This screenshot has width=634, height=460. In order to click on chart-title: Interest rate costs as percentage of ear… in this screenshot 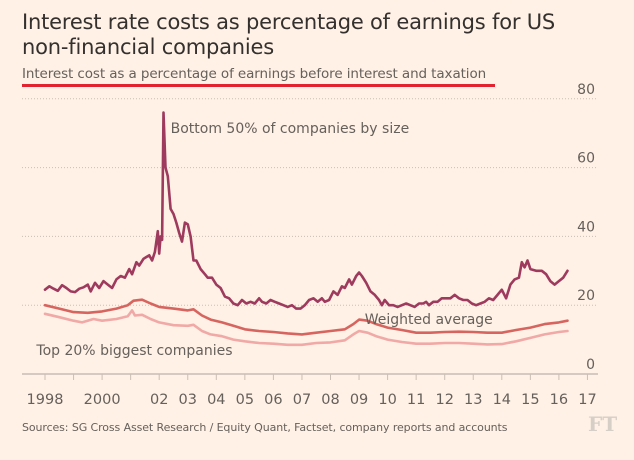, I will do `click(289, 34)`.